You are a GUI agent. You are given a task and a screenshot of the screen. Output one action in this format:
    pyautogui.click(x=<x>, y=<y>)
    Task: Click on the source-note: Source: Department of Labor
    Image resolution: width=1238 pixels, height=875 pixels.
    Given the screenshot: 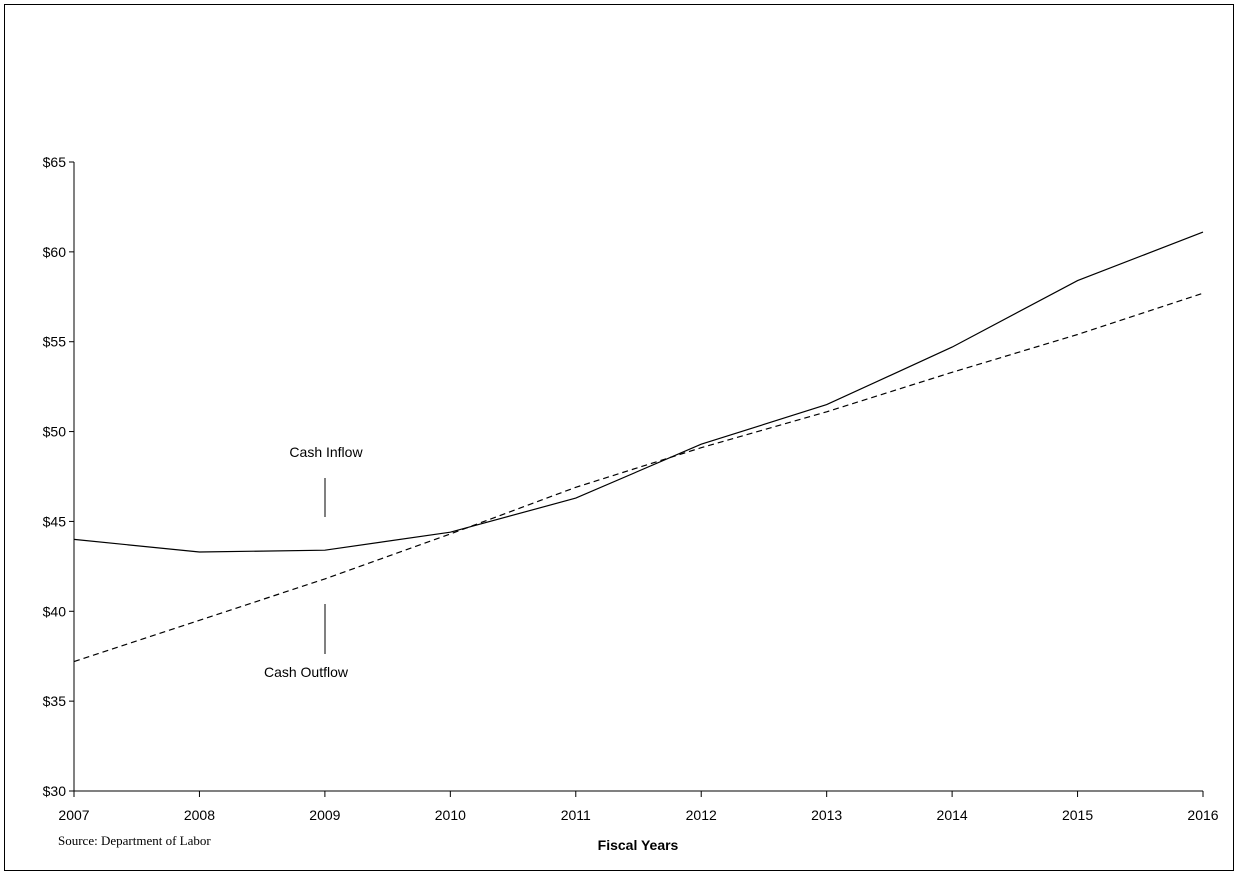 What is the action you would take?
    pyautogui.click(x=134, y=840)
    